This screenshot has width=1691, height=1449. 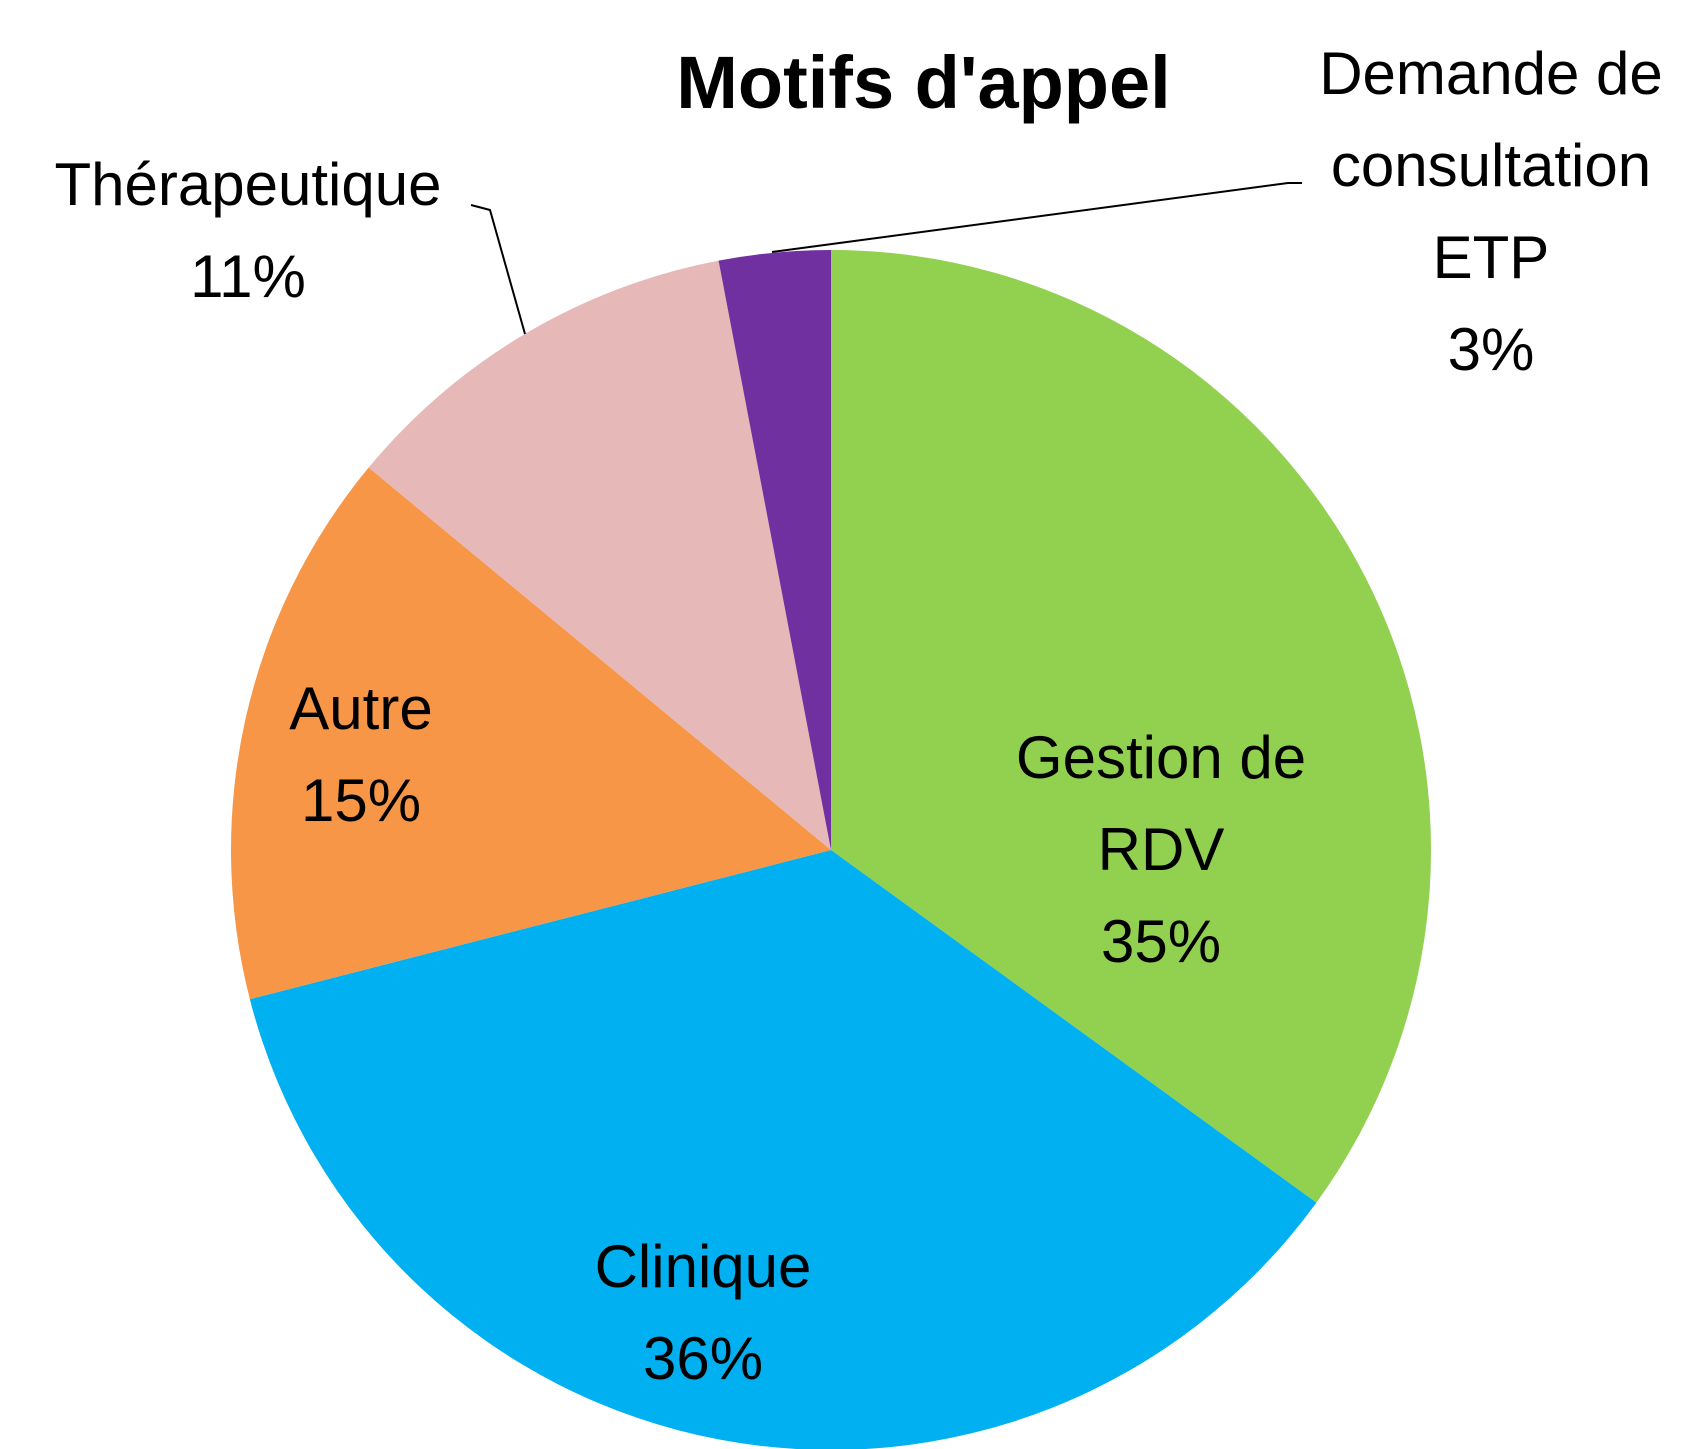 I want to click on value-label: 3%, so click(x=1491, y=349).